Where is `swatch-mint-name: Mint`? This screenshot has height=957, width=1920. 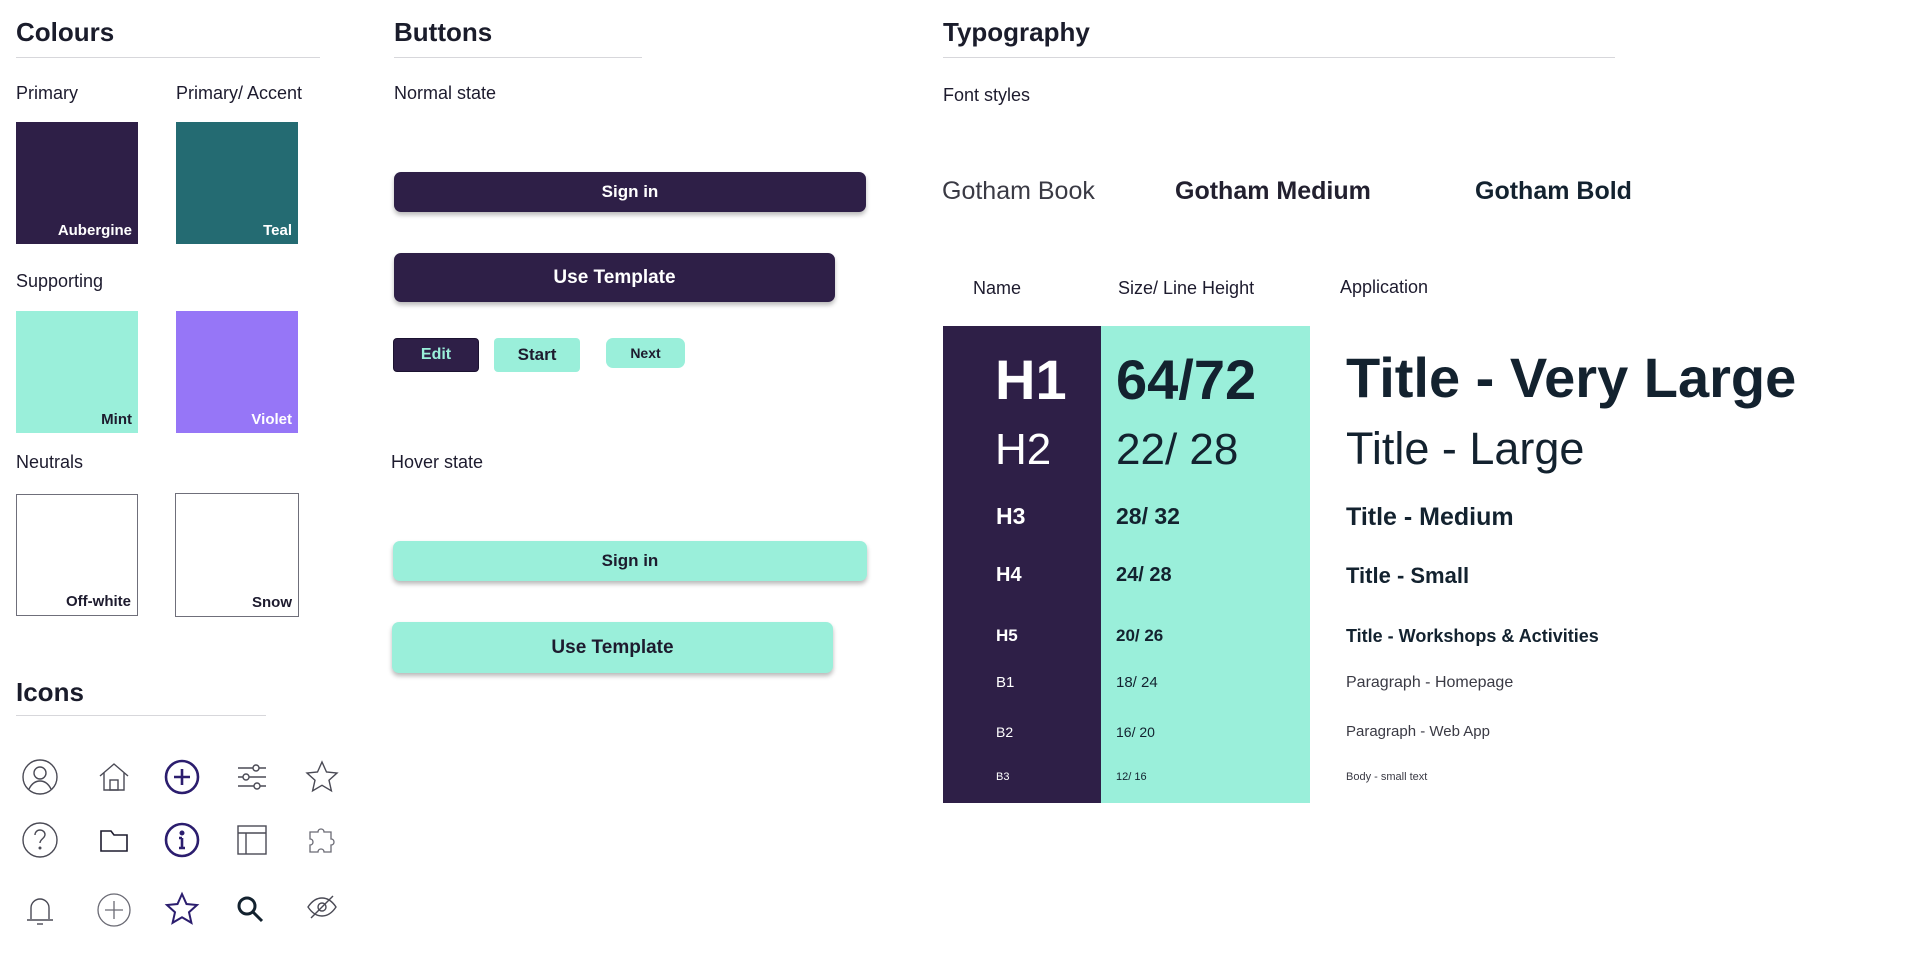
swatch-mint-name: Mint is located at coordinates (116, 419).